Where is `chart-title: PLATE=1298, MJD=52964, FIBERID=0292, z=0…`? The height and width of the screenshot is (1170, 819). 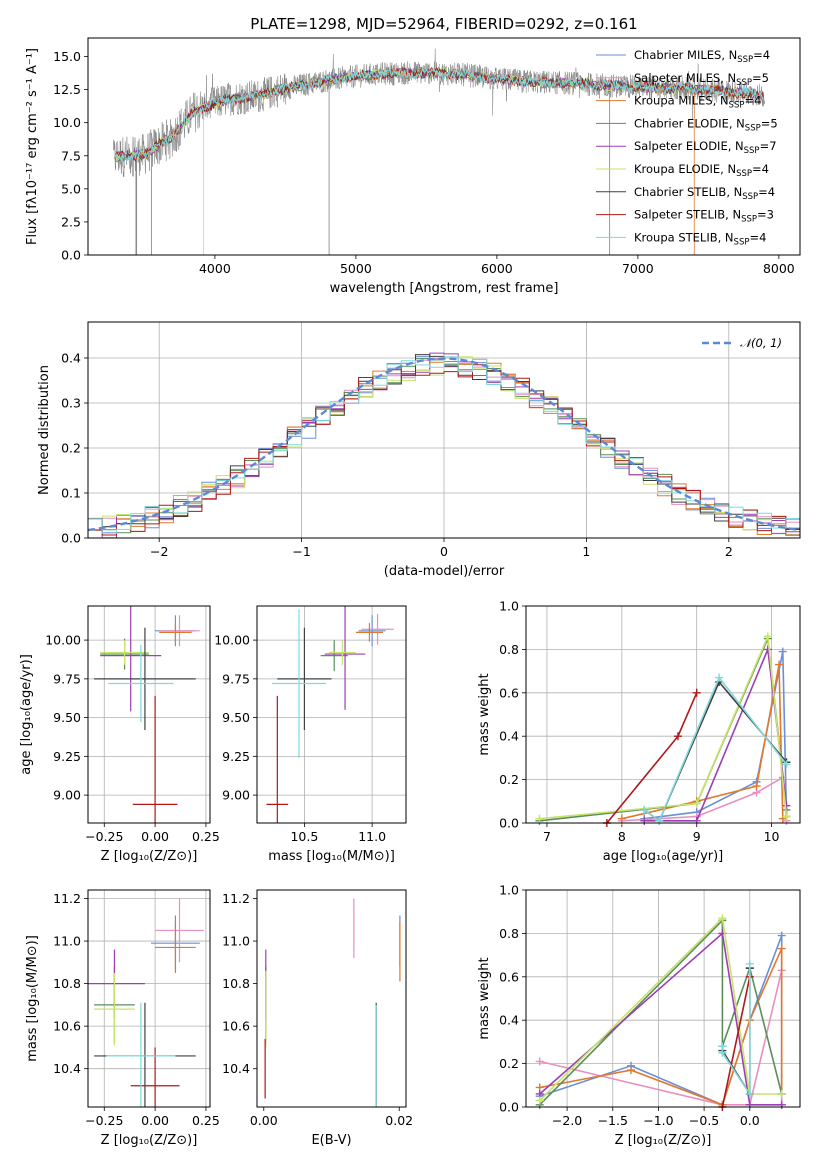
chart-title: PLATE=1298, MJD=52964, FIBERID=0292, z=0… is located at coordinates (443, 24).